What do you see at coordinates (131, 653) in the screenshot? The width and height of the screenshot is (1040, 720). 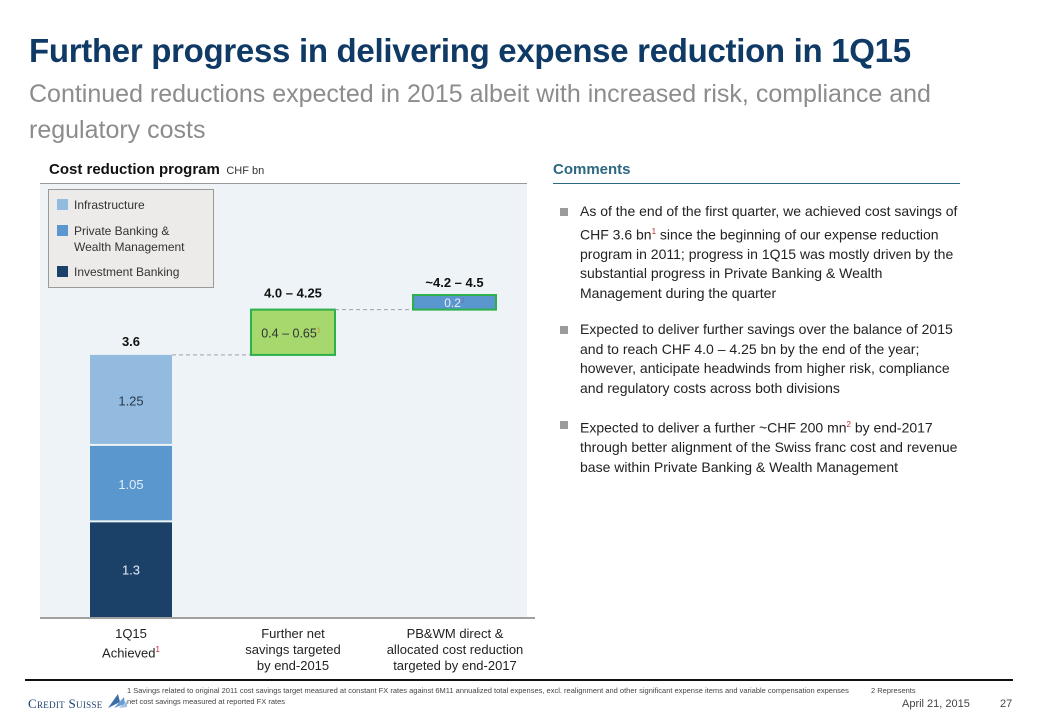 I see `x-tick-label-line: Achieved1` at bounding box center [131, 653].